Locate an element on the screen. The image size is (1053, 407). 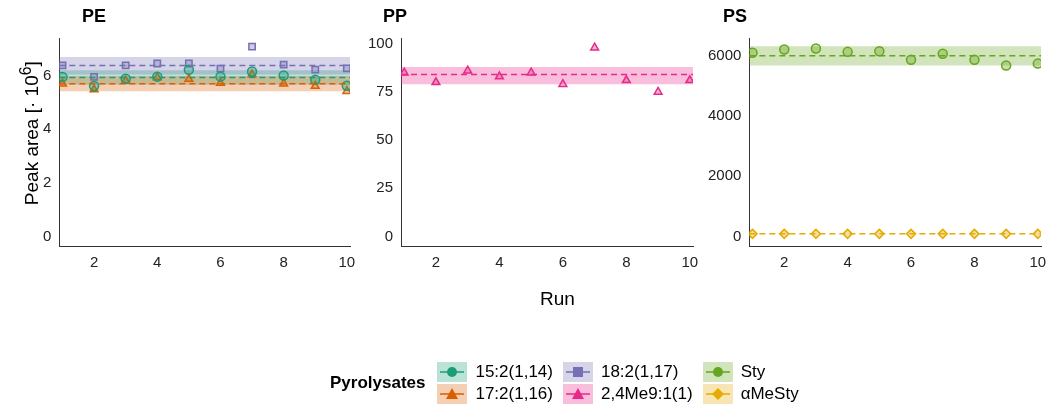
y-tick-label: 2000 is located at coordinates (724, 175).